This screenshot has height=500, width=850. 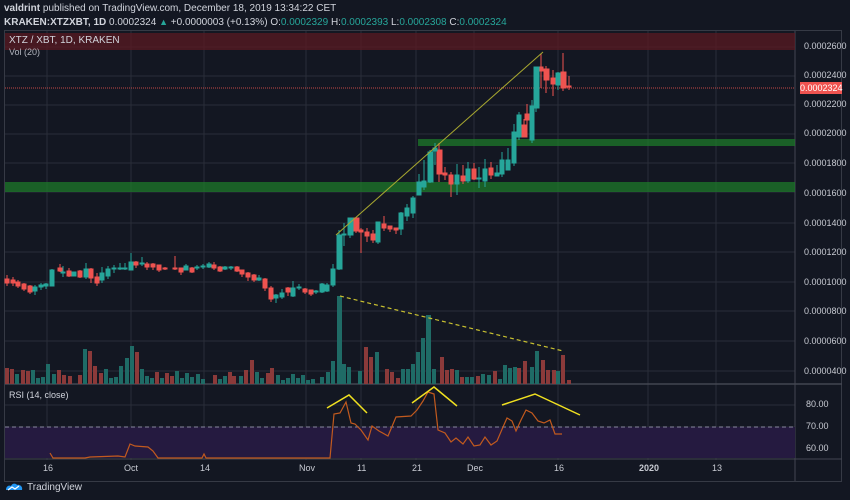 I want to click on price-tick: 0.0001400, so click(x=825, y=223).